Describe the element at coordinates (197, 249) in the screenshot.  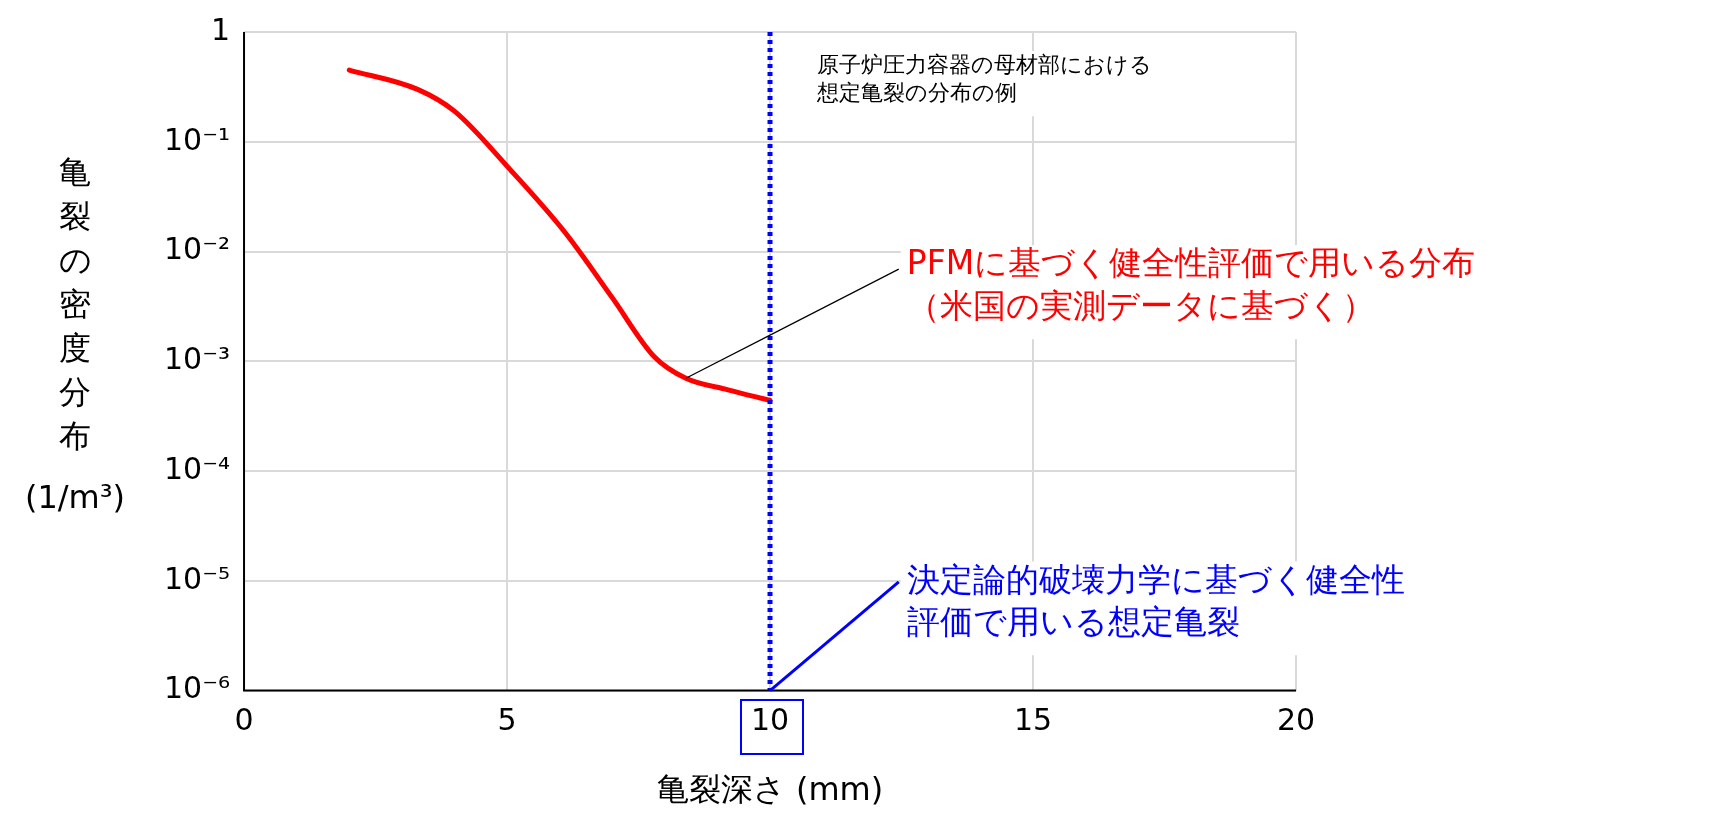
I see `y-tick-label: 10⁻²` at that location.